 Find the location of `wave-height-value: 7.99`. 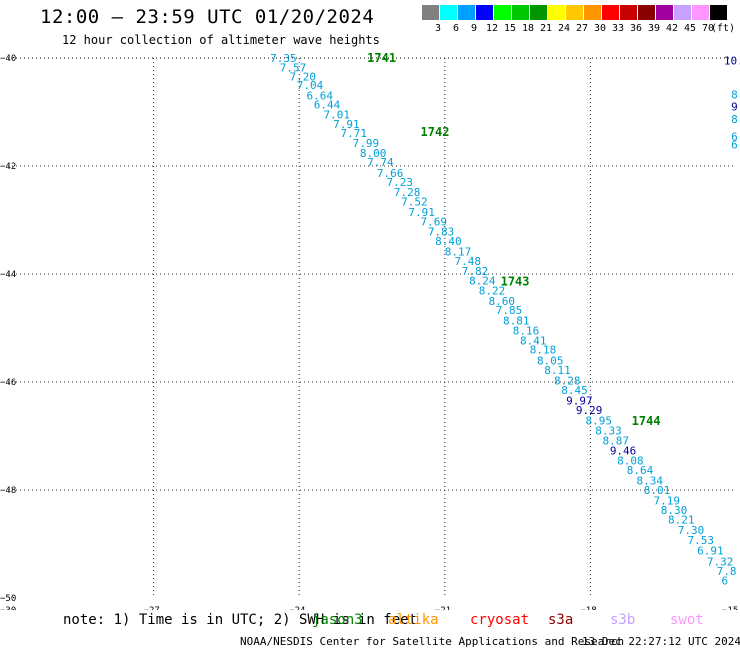

wave-height-value: 7.99 is located at coordinates (366, 143).